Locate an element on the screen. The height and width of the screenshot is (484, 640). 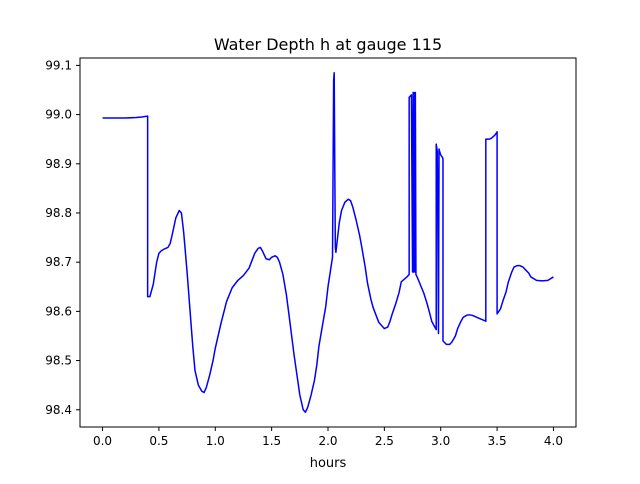
y-tick-label: 99.1 is located at coordinates (58, 65).